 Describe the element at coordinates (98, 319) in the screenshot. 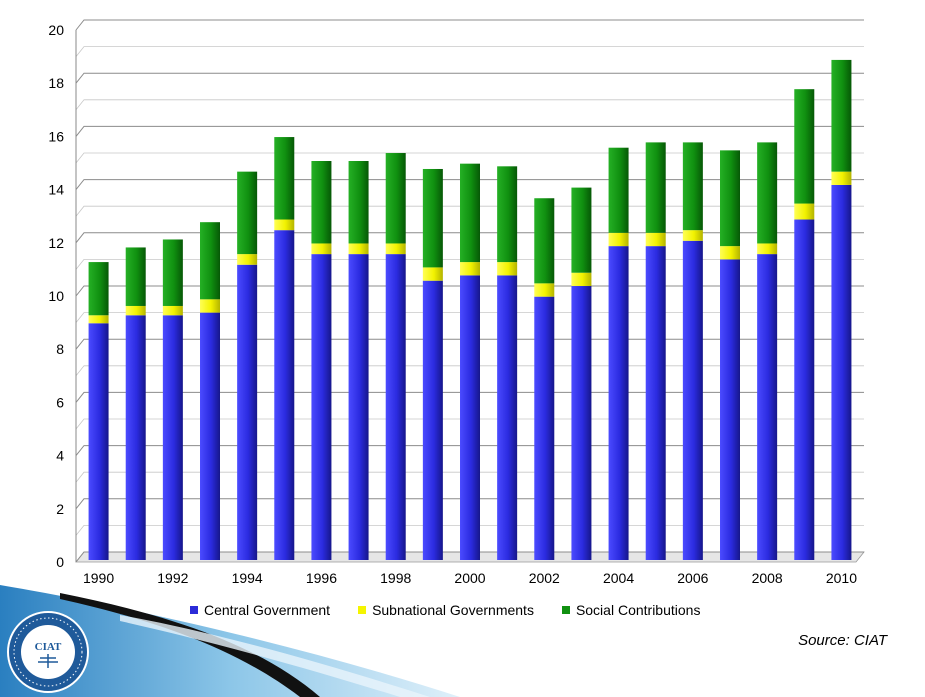

I see `bar-subnational-governments-1990` at that location.